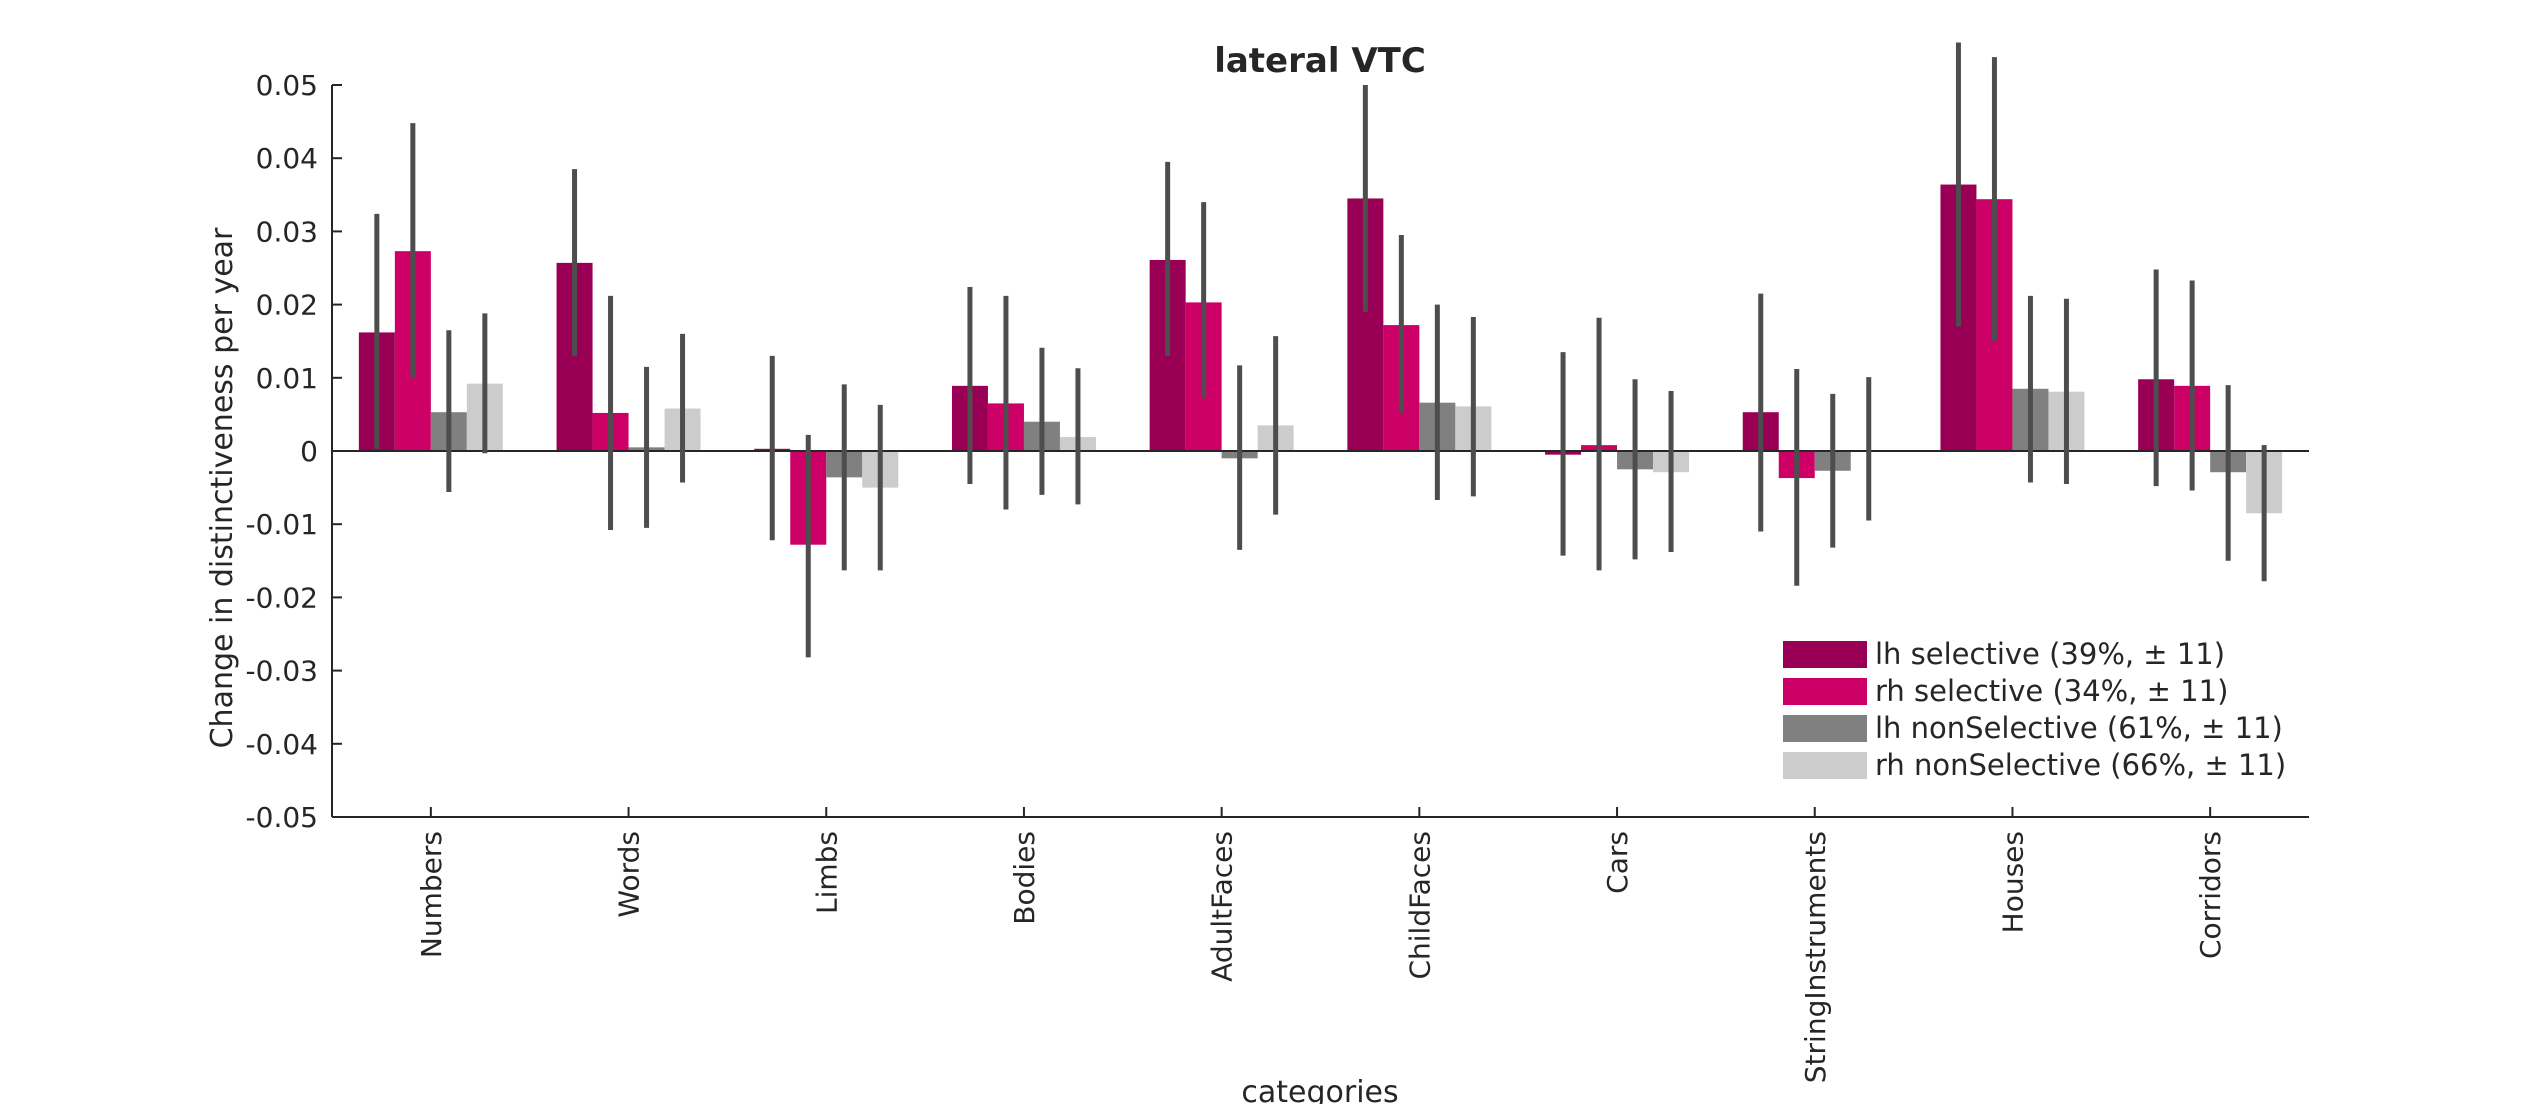 The image size is (2521, 1109). Describe the element at coordinates (2050, 654) in the screenshot. I see `legend-label: lh selective (39%, ± 11)` at that location.